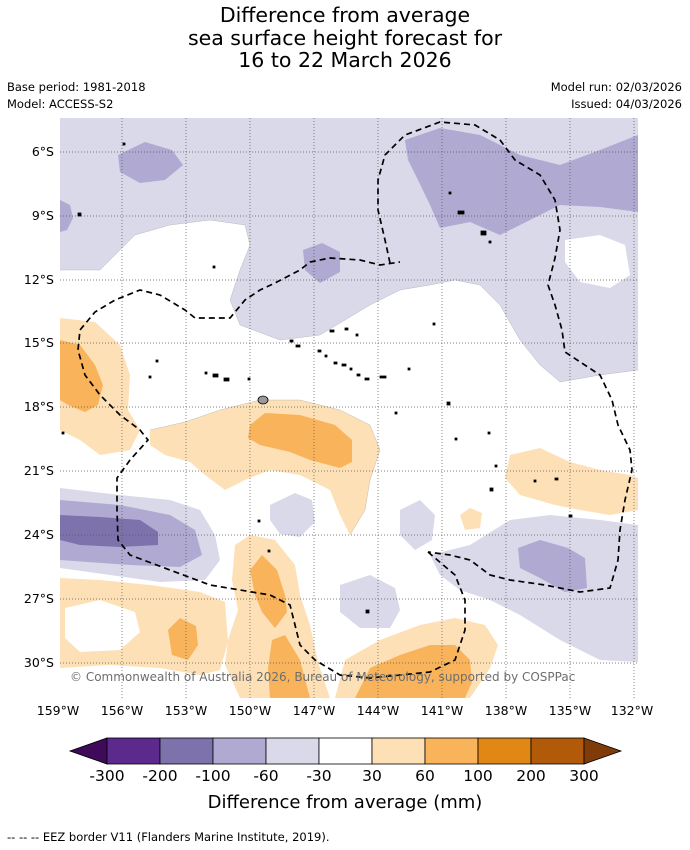 Image resolution: width=690 pixels, height=850 pixels. Describe the element at coordinates (370, 601) in the screenshot. I see `neg-region-south` at that location.